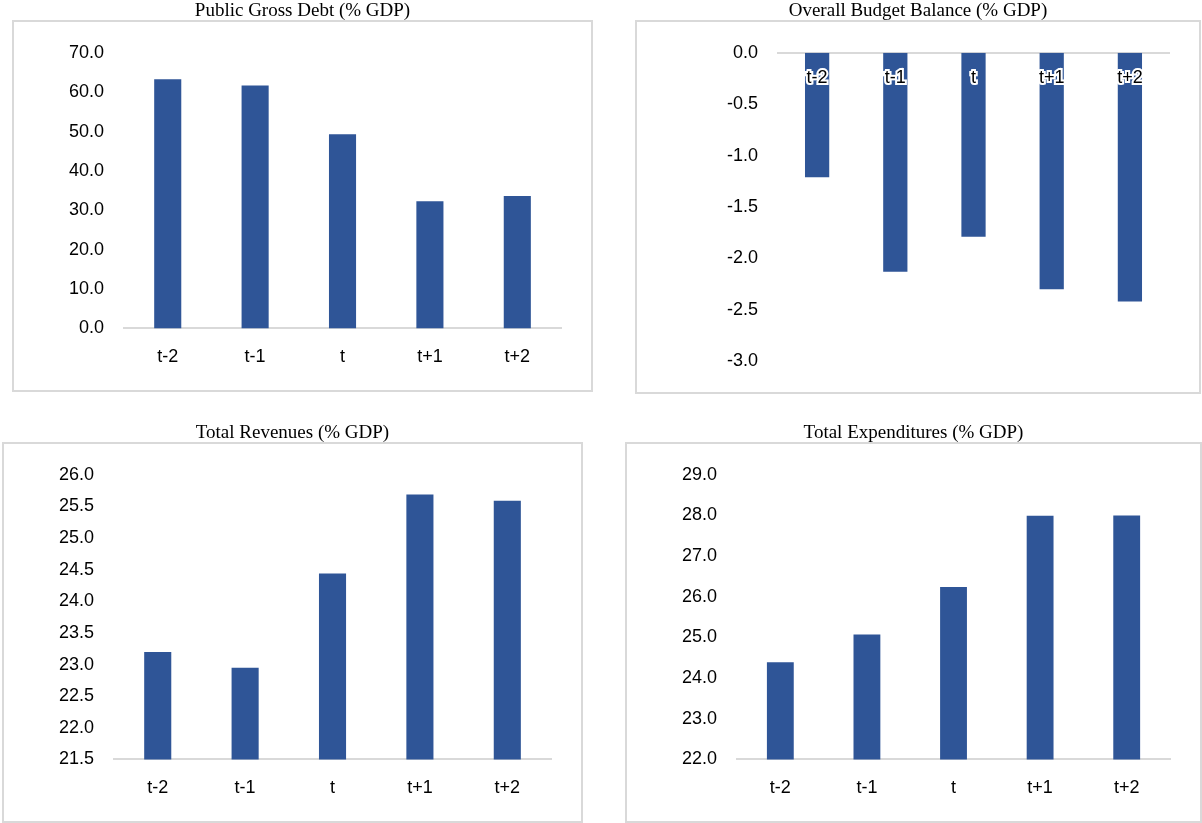 Image resolution: width=1202 pixels, height=823 pixels. Describe the element at coordinates (699, 473) in the screenshot. I see `y-tick-label: 29.0` at that location.